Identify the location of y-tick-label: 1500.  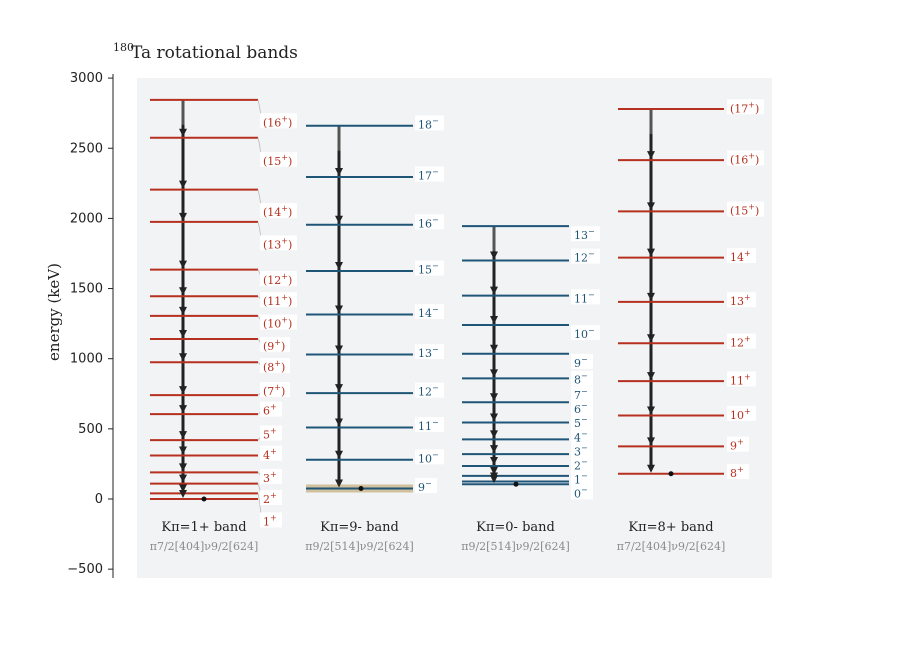
(86, 289).